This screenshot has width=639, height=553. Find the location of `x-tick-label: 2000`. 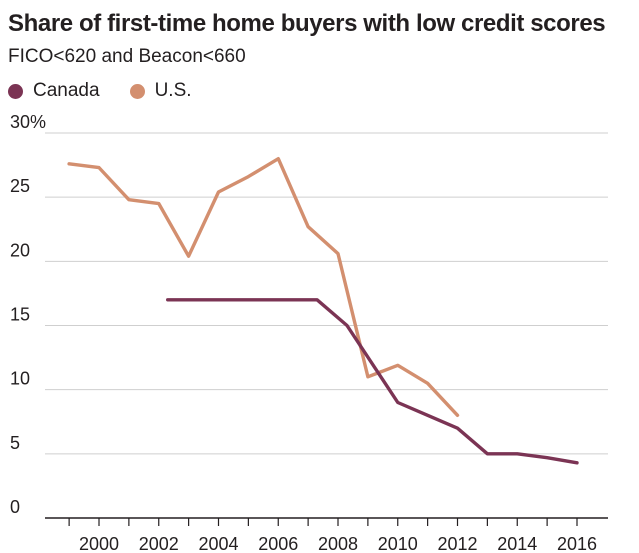

x-tick-label: 2000 is located at coordinates (99, 543).